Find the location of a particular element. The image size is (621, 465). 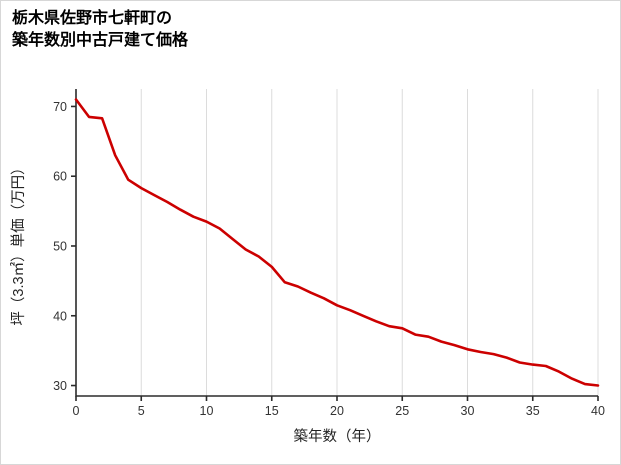

chart-title: 栃木県佐野市七軒町の 築年数別中古戸建て価格 is located at coordinates (100, 30).